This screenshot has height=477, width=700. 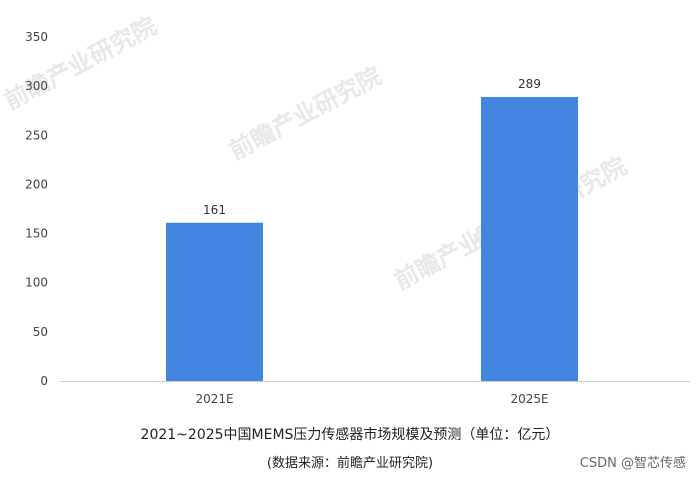 I want to click on chart-source: (数据来源：前瞻产业研究院), so click(x=350, y=463).